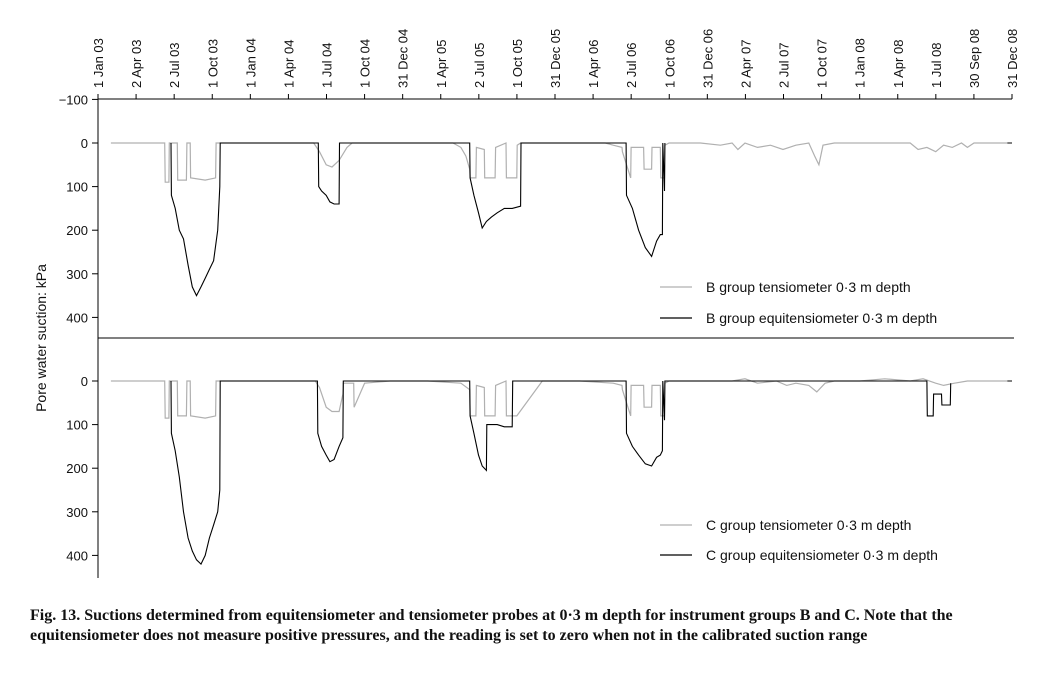 This screenshot has width=1054, height=682. What do you see at coordinates (250, 63) in the screenshot?
I see `x-tick-label: 1 Jan 04` at bounding box center [250, 63].